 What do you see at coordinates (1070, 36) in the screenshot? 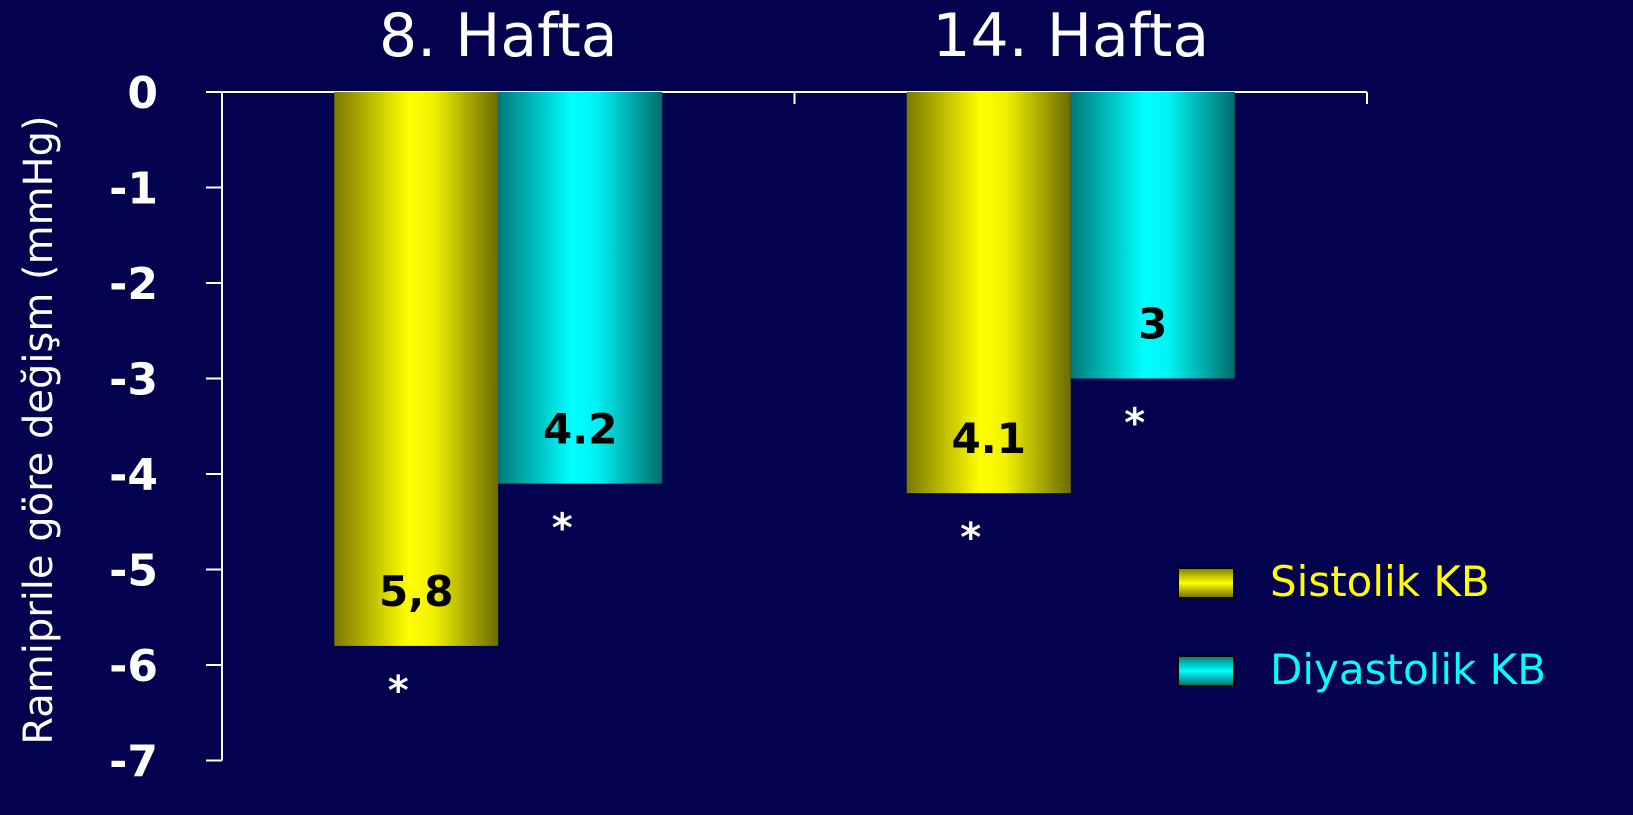
I see `category-title-1: 14. Hafta` at bounding box center [1070, 36].